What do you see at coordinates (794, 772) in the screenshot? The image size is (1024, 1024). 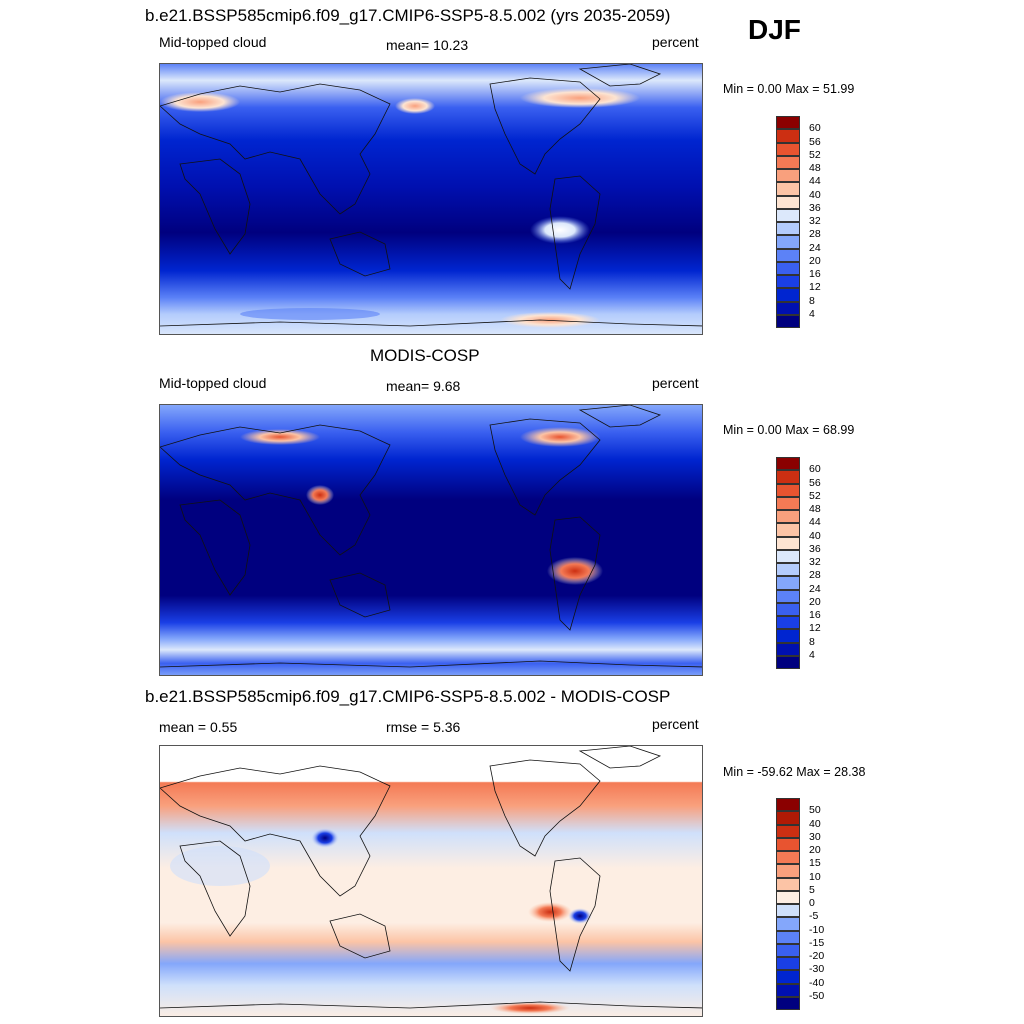 I see `panel3-minmax: Min = -59.62 Max = 28.38` at bounding box center [794, 772].